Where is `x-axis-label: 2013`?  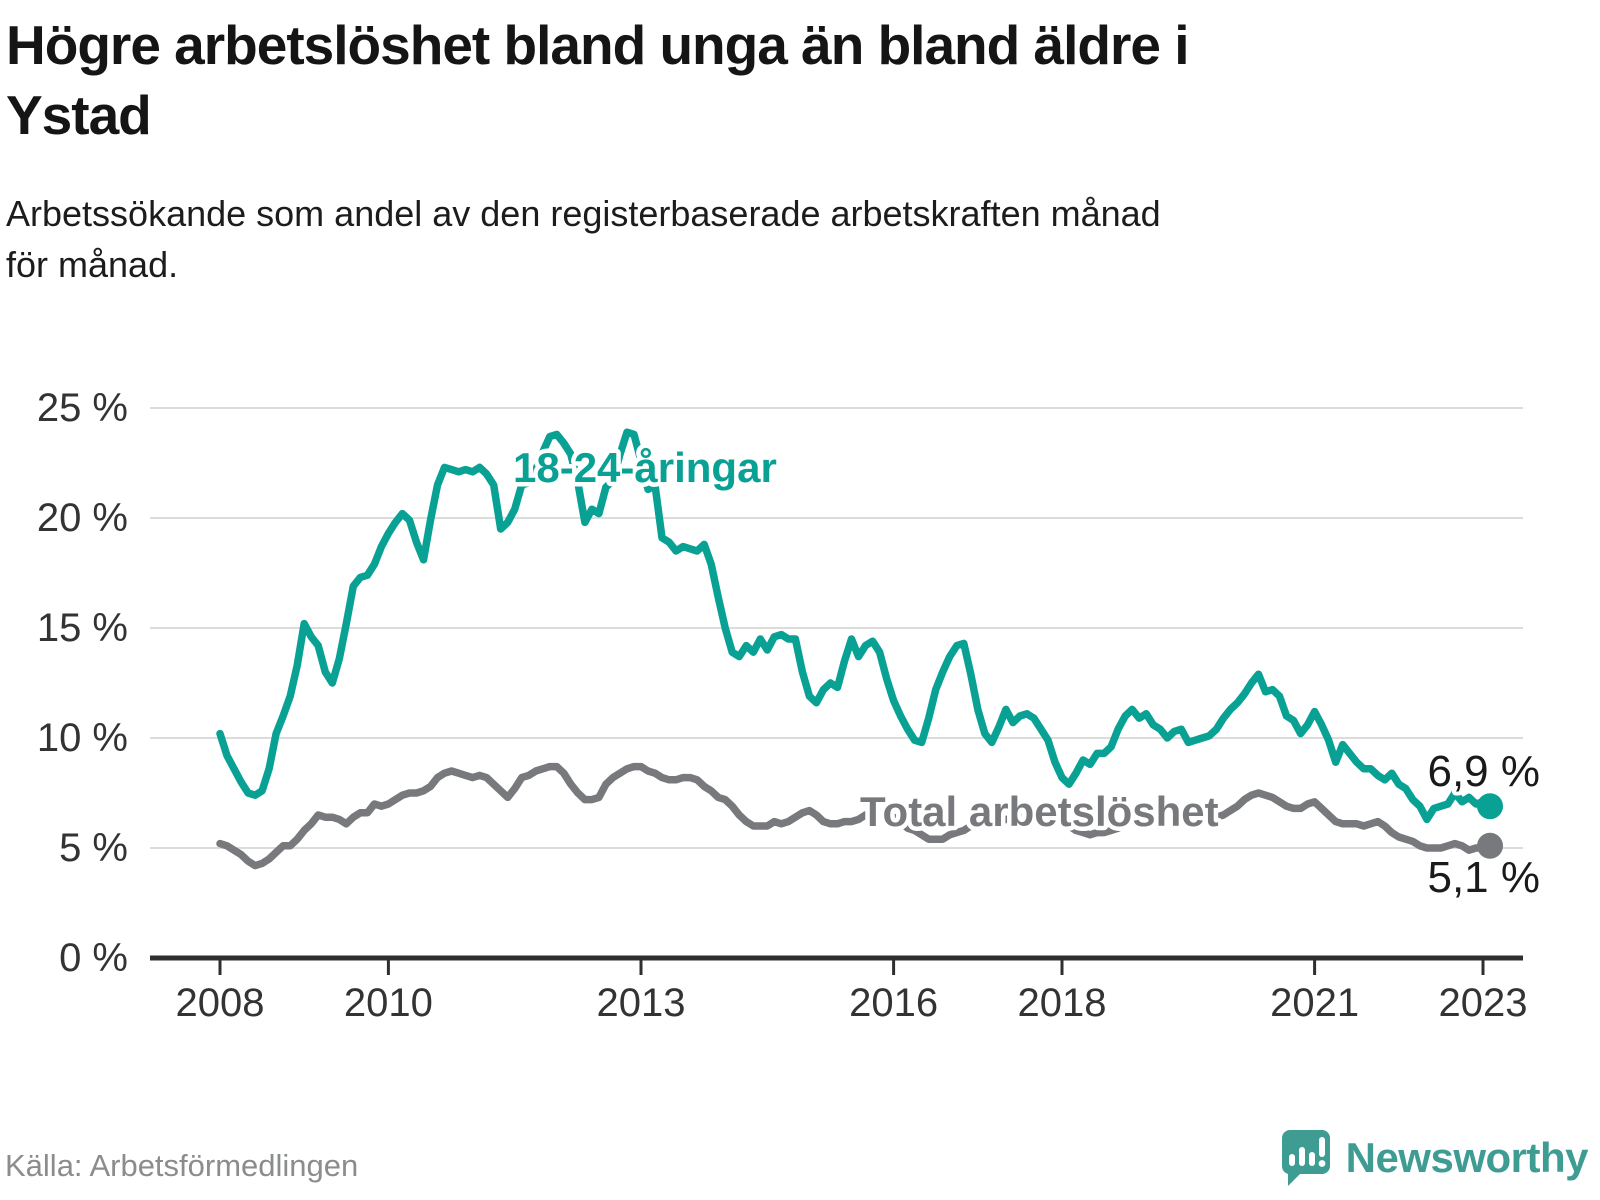
x-axis-label: 2013 is located at coordinates (641, 1003).